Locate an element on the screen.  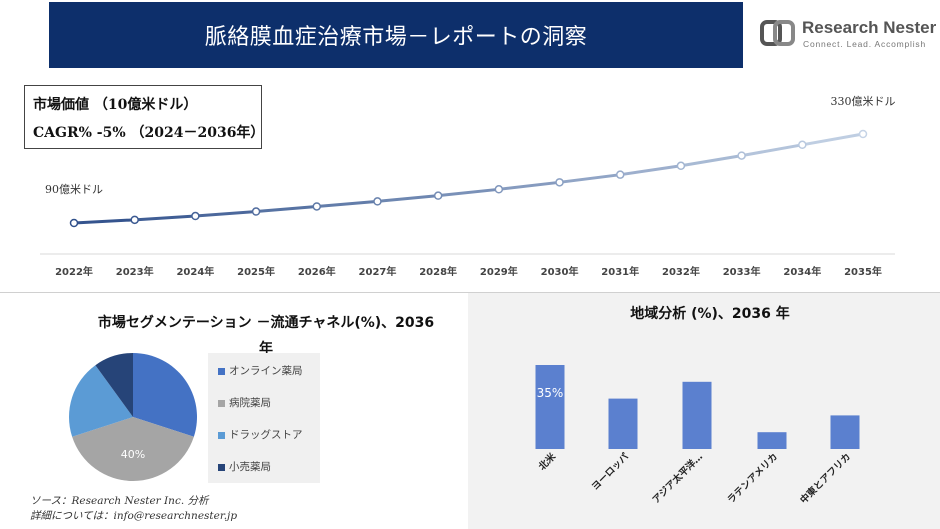
legend-item-online: オンライン薬局 is located at coordinates (260, 370).